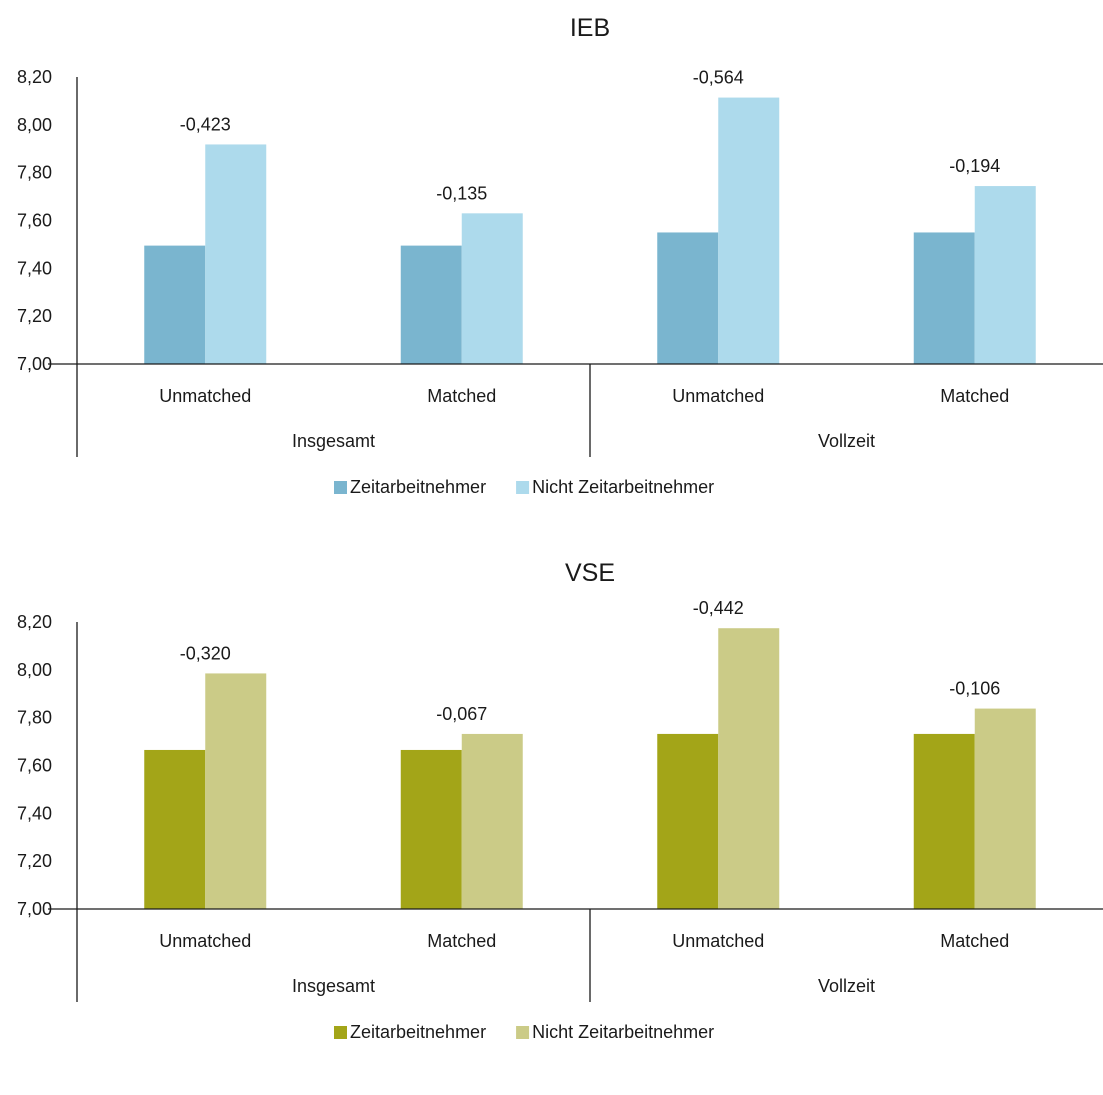  I want to click on ieb-x-group-label: Vollzeit, so click(846, 441).